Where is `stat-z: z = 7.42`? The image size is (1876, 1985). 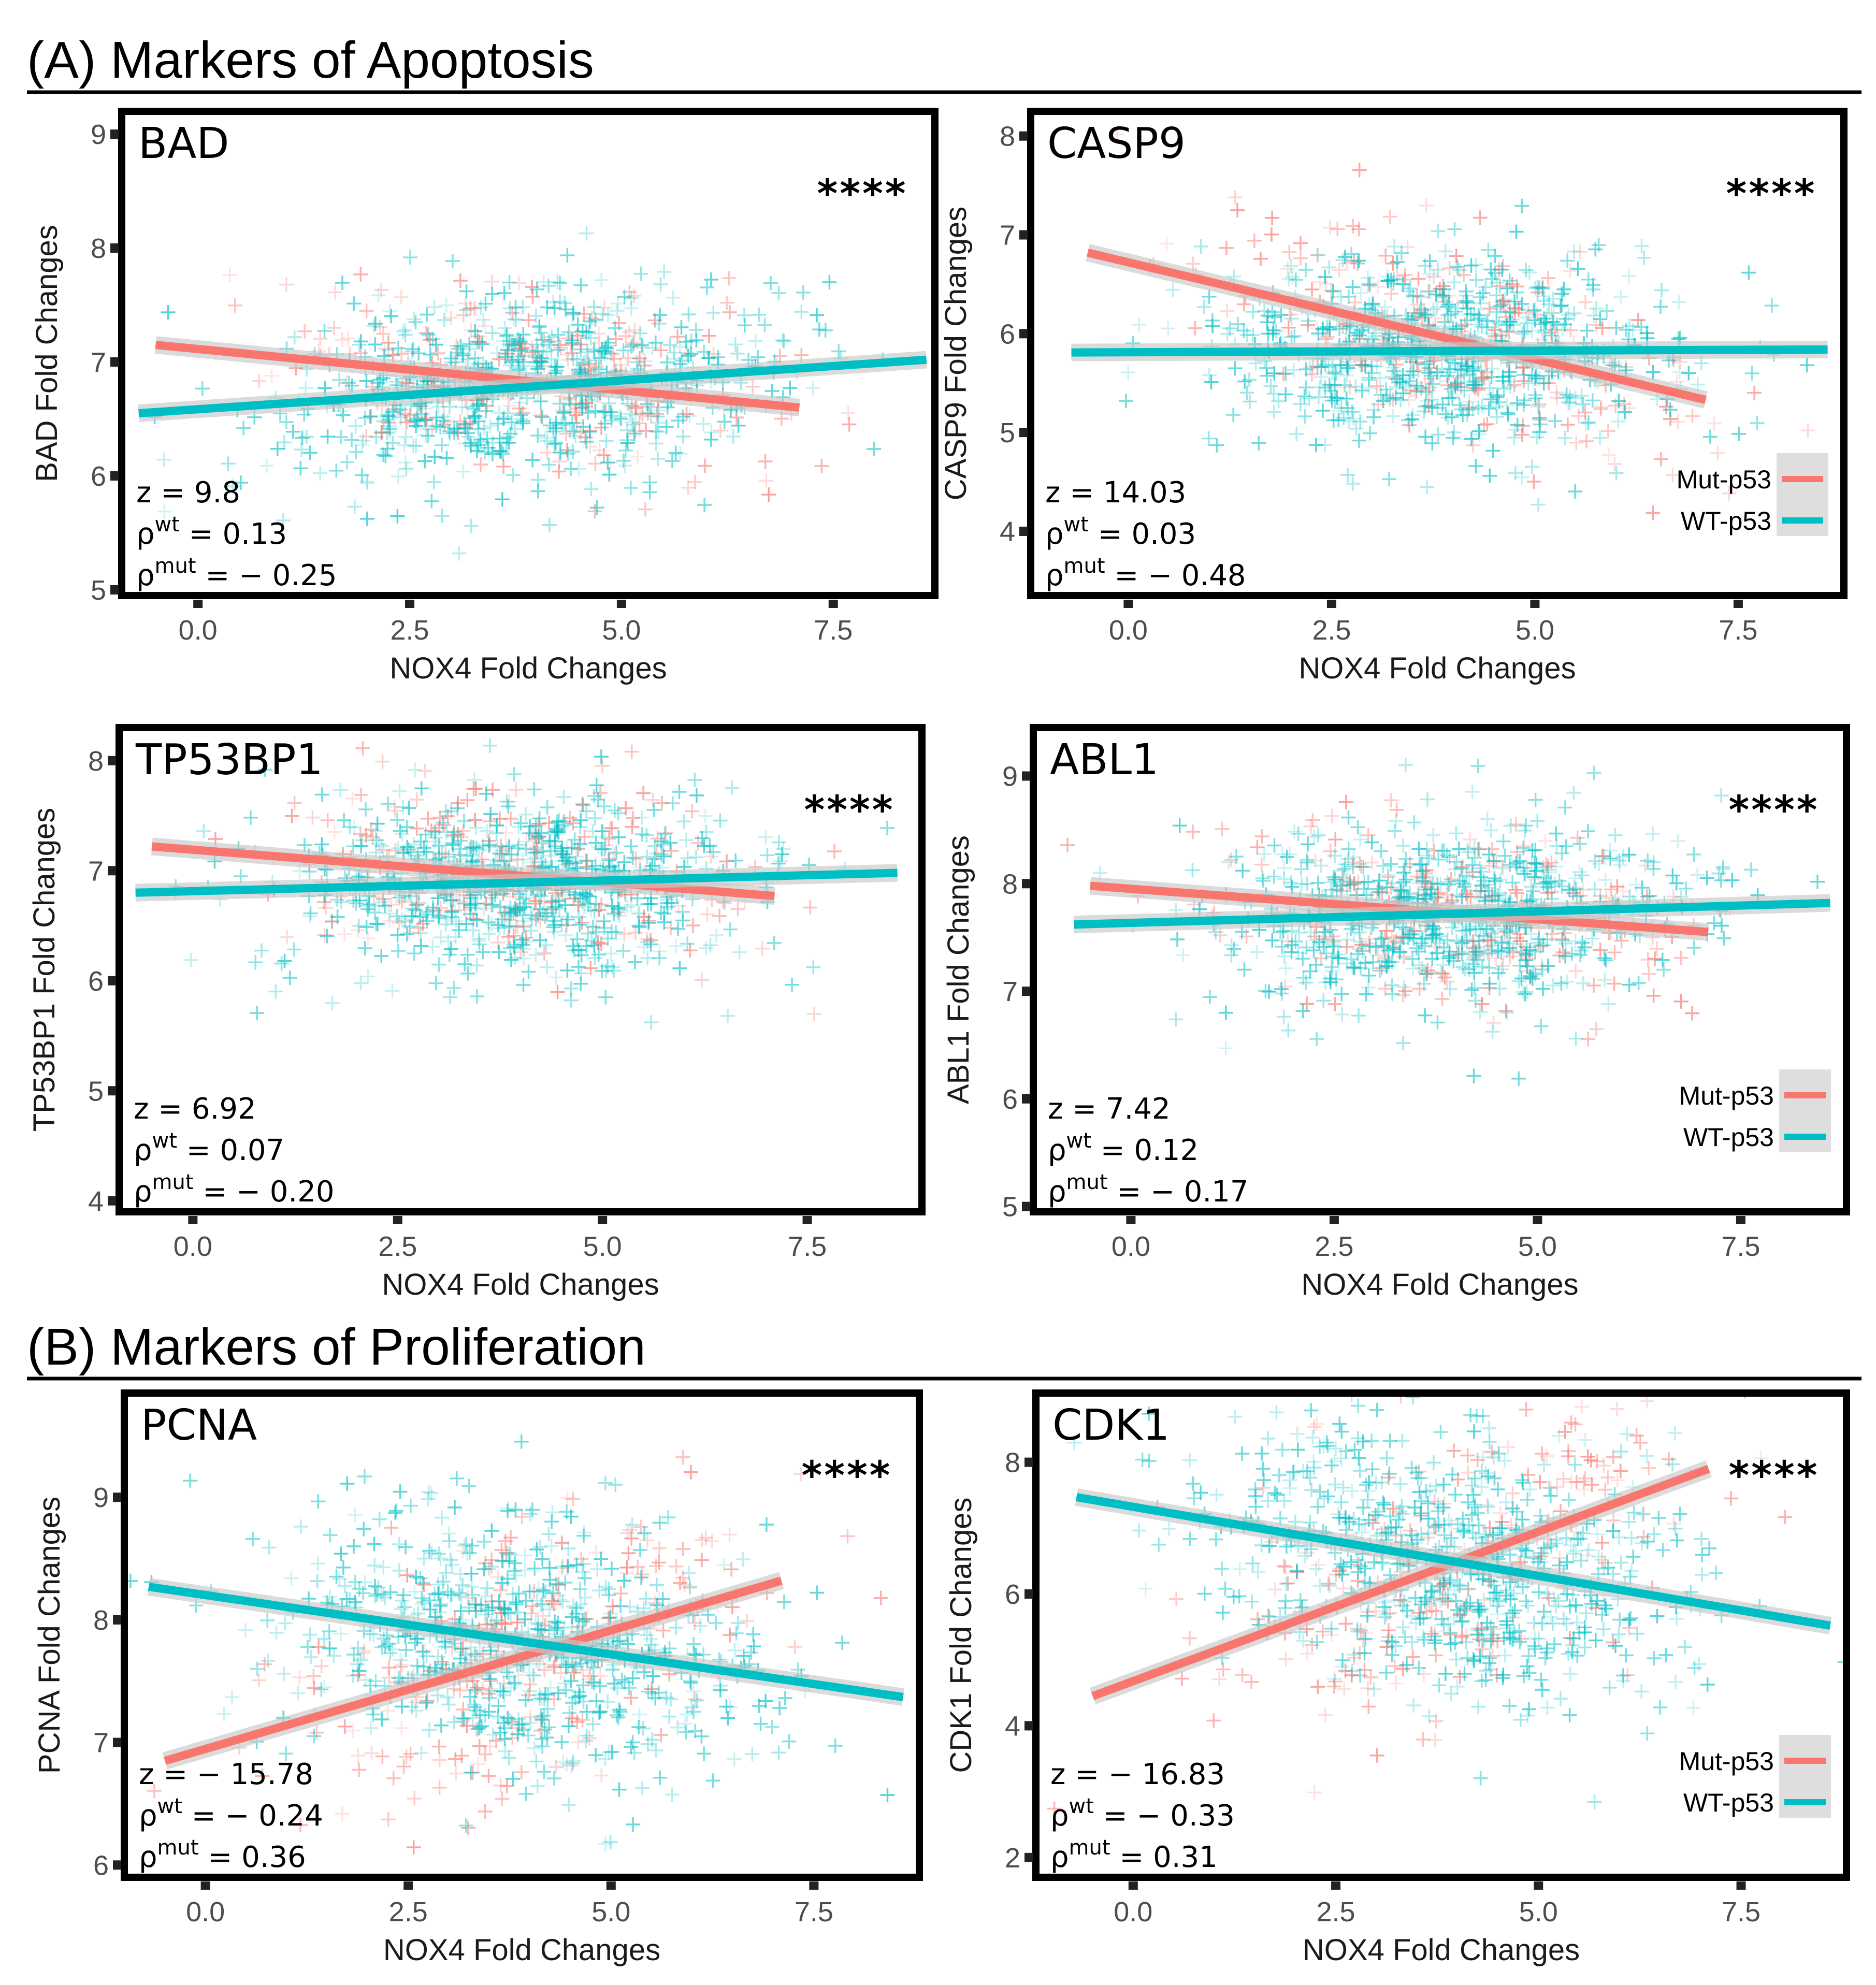 stat-z: z = 7.42 is located at coordinates (1109, 1109).